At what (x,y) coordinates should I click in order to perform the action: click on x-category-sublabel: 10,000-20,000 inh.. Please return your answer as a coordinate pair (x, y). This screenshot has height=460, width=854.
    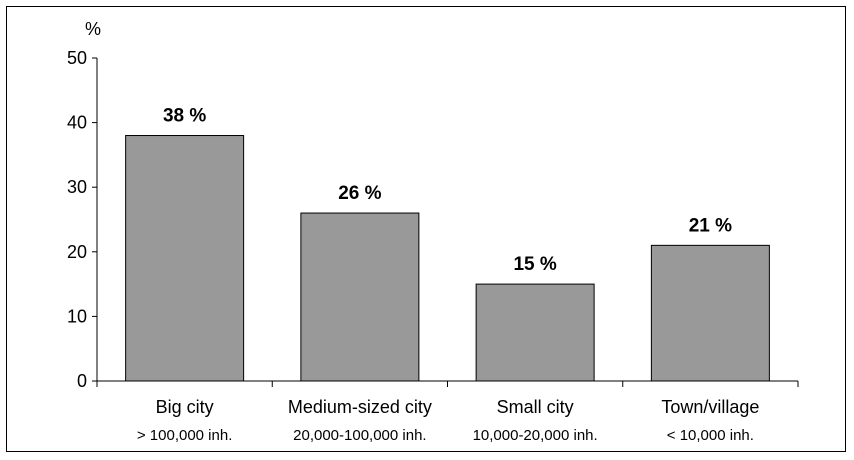
    Looking at the image, I should click on (535, 435).